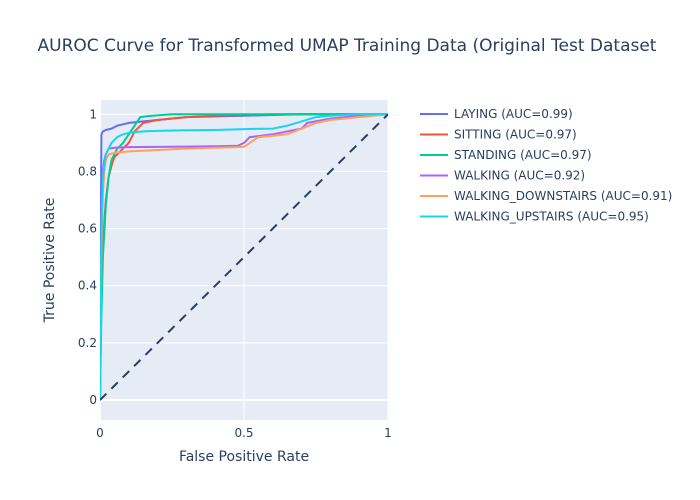  I want to click on legend-label: WALKING (AUC=0.92), so click(519, 176).